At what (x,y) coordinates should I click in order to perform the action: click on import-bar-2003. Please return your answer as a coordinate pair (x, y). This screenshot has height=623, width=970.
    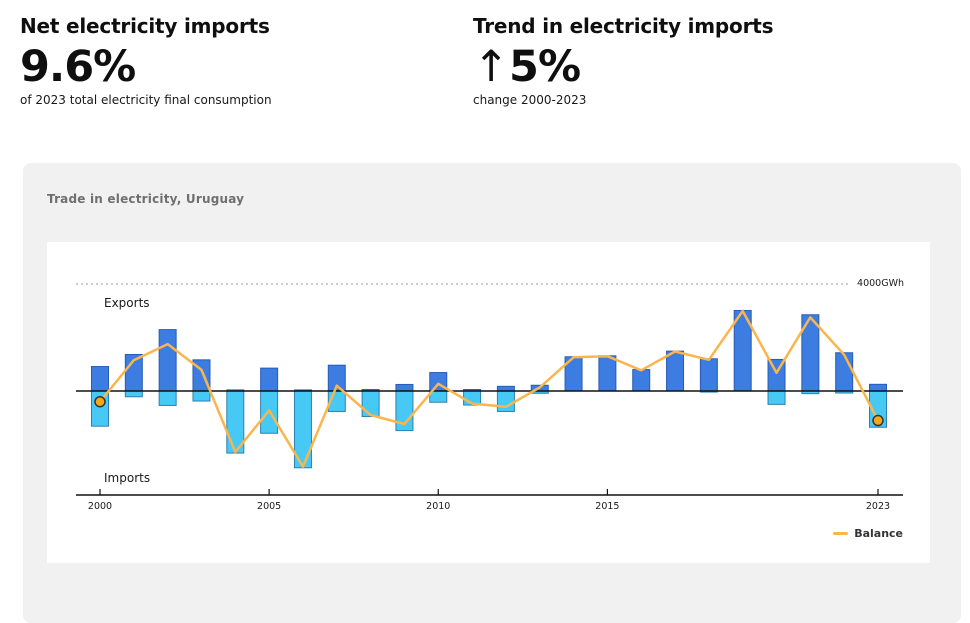
    Looking at the image, I should click on (201, 396).